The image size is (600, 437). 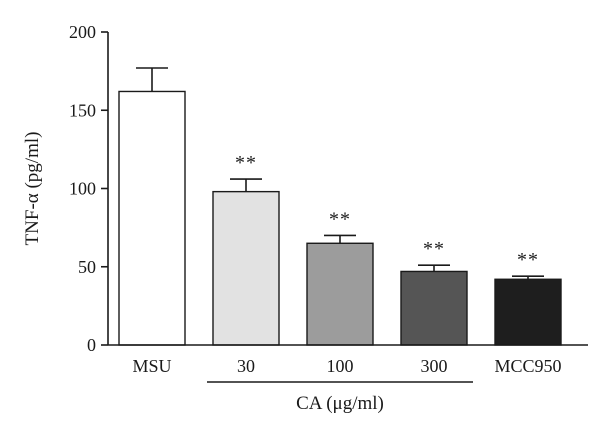 I want to click on group-label: CA (μg/ml), so click(x=340, y=403).